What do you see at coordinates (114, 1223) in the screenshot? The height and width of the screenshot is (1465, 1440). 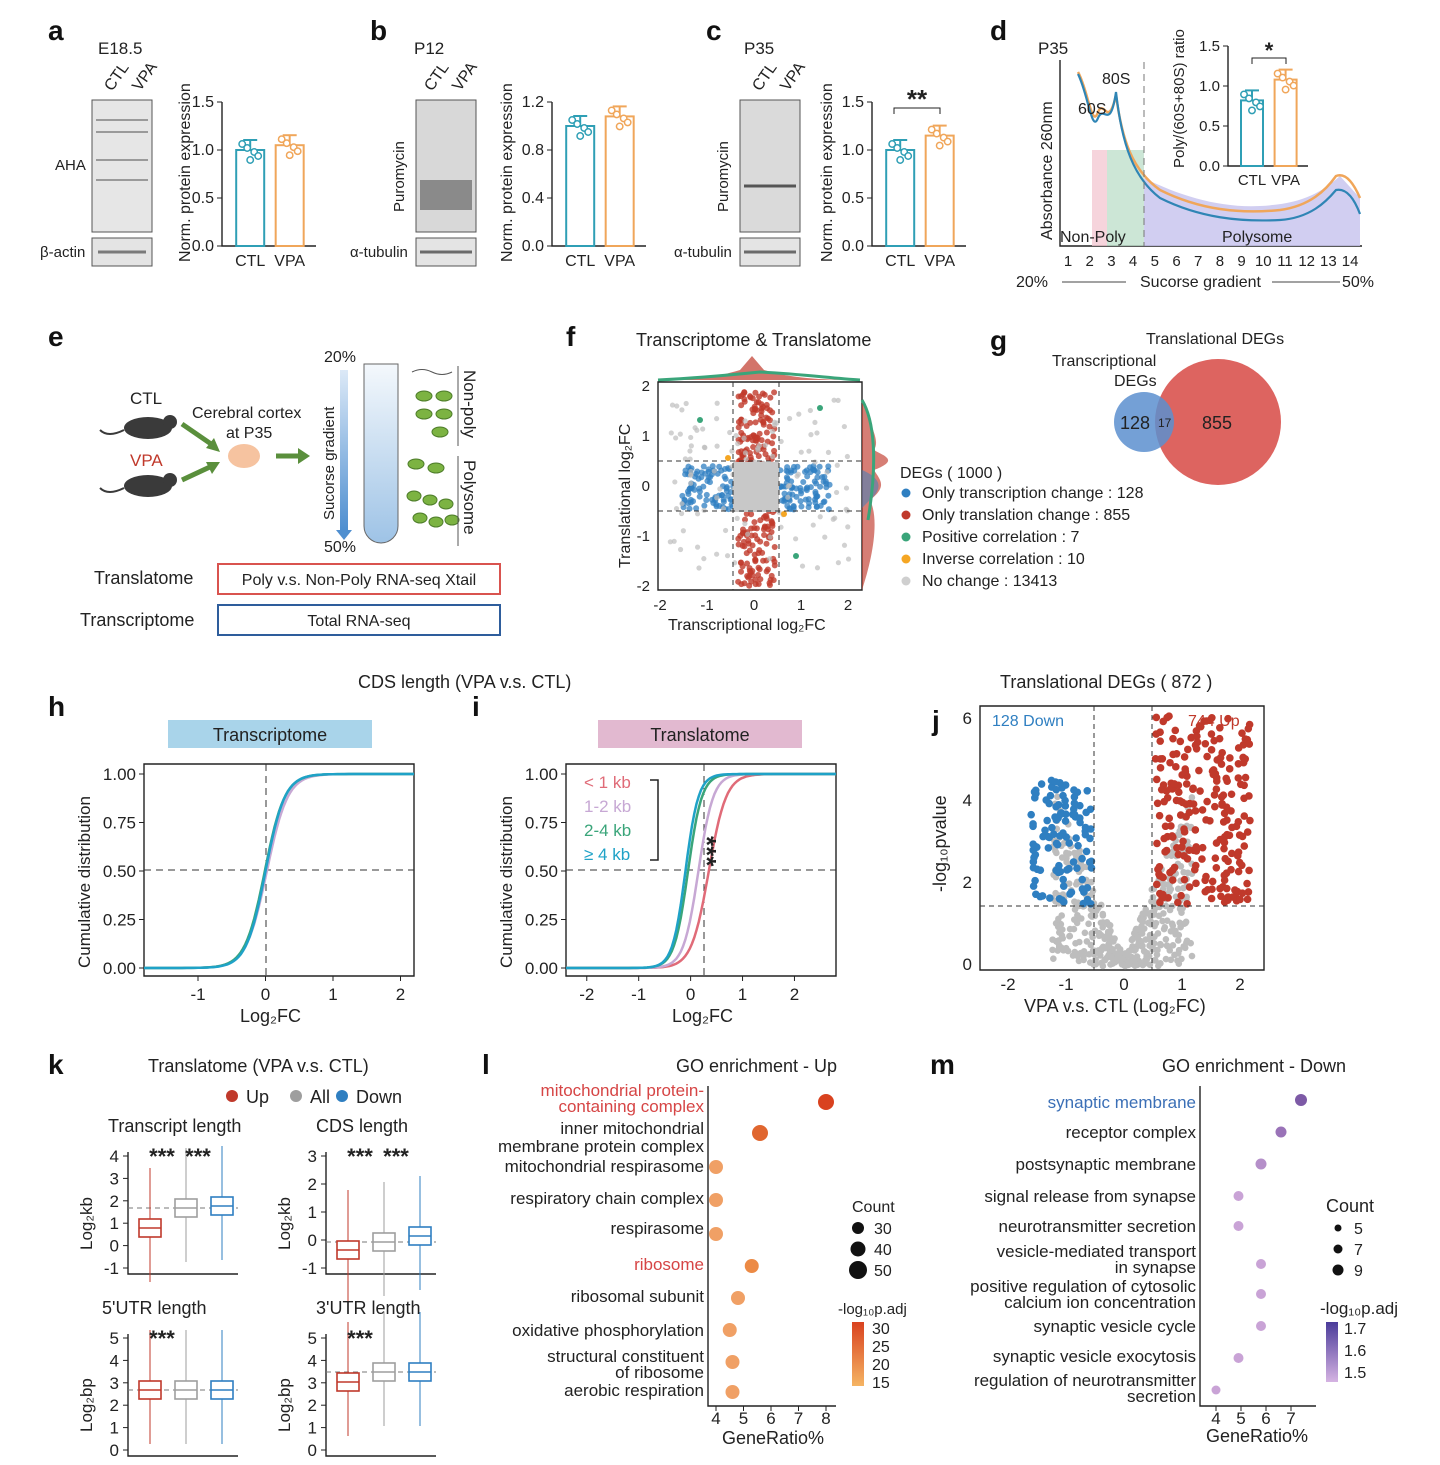 I see `y-tick-label: 1` at bounding box center [114, 1223].